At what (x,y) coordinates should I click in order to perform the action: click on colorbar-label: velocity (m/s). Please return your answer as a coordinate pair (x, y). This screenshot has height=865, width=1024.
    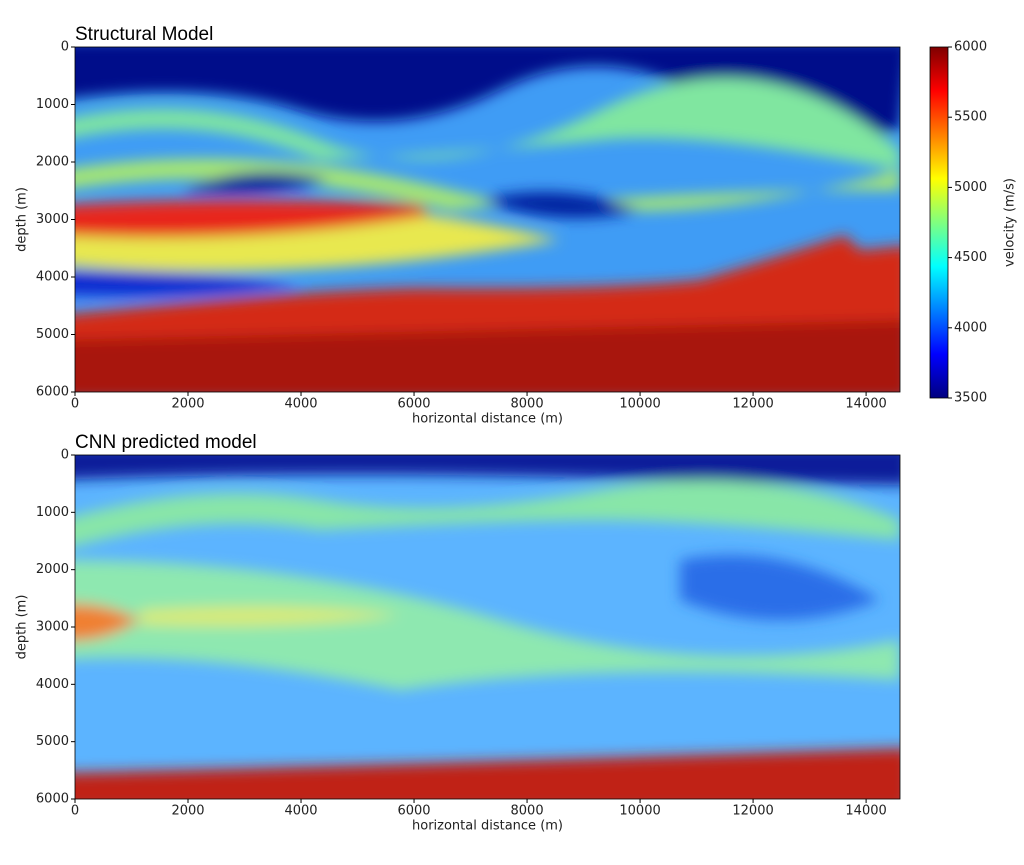
    Looking at the image, I should click on (1010, 222).